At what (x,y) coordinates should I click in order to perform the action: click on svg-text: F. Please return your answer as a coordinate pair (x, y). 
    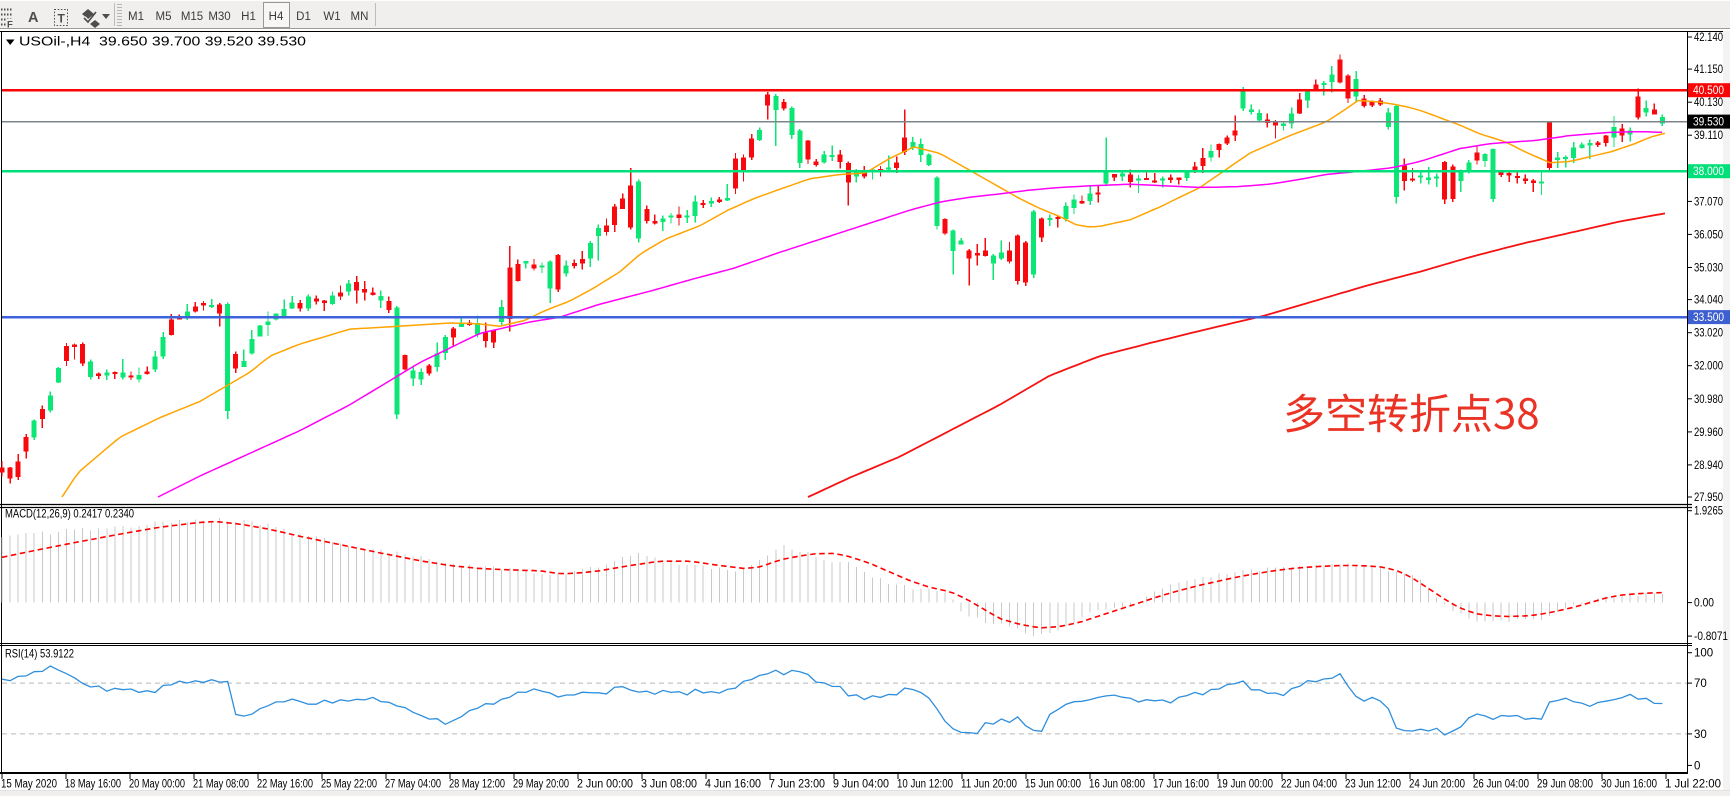
    Looking at the image, I should click on (10, 25).